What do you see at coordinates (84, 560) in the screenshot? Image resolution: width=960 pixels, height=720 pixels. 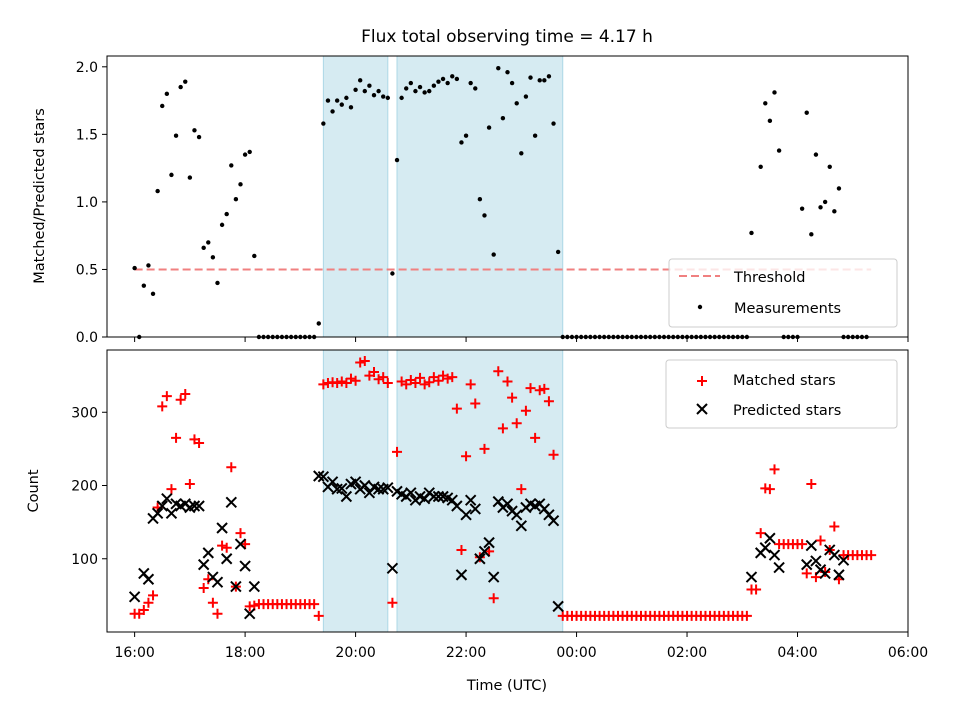 I see `y-tick-label: 100` at bounding box center [84, 560].